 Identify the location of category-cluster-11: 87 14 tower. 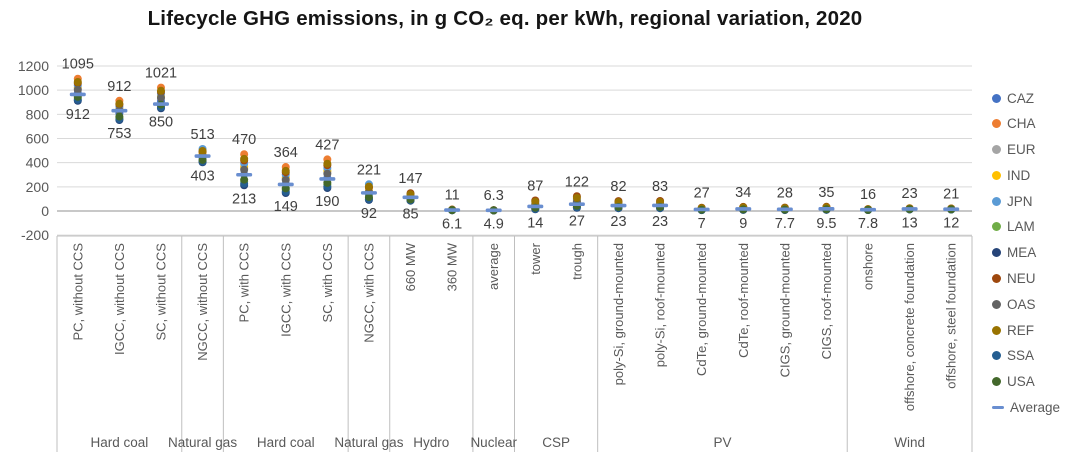
(535, 226).